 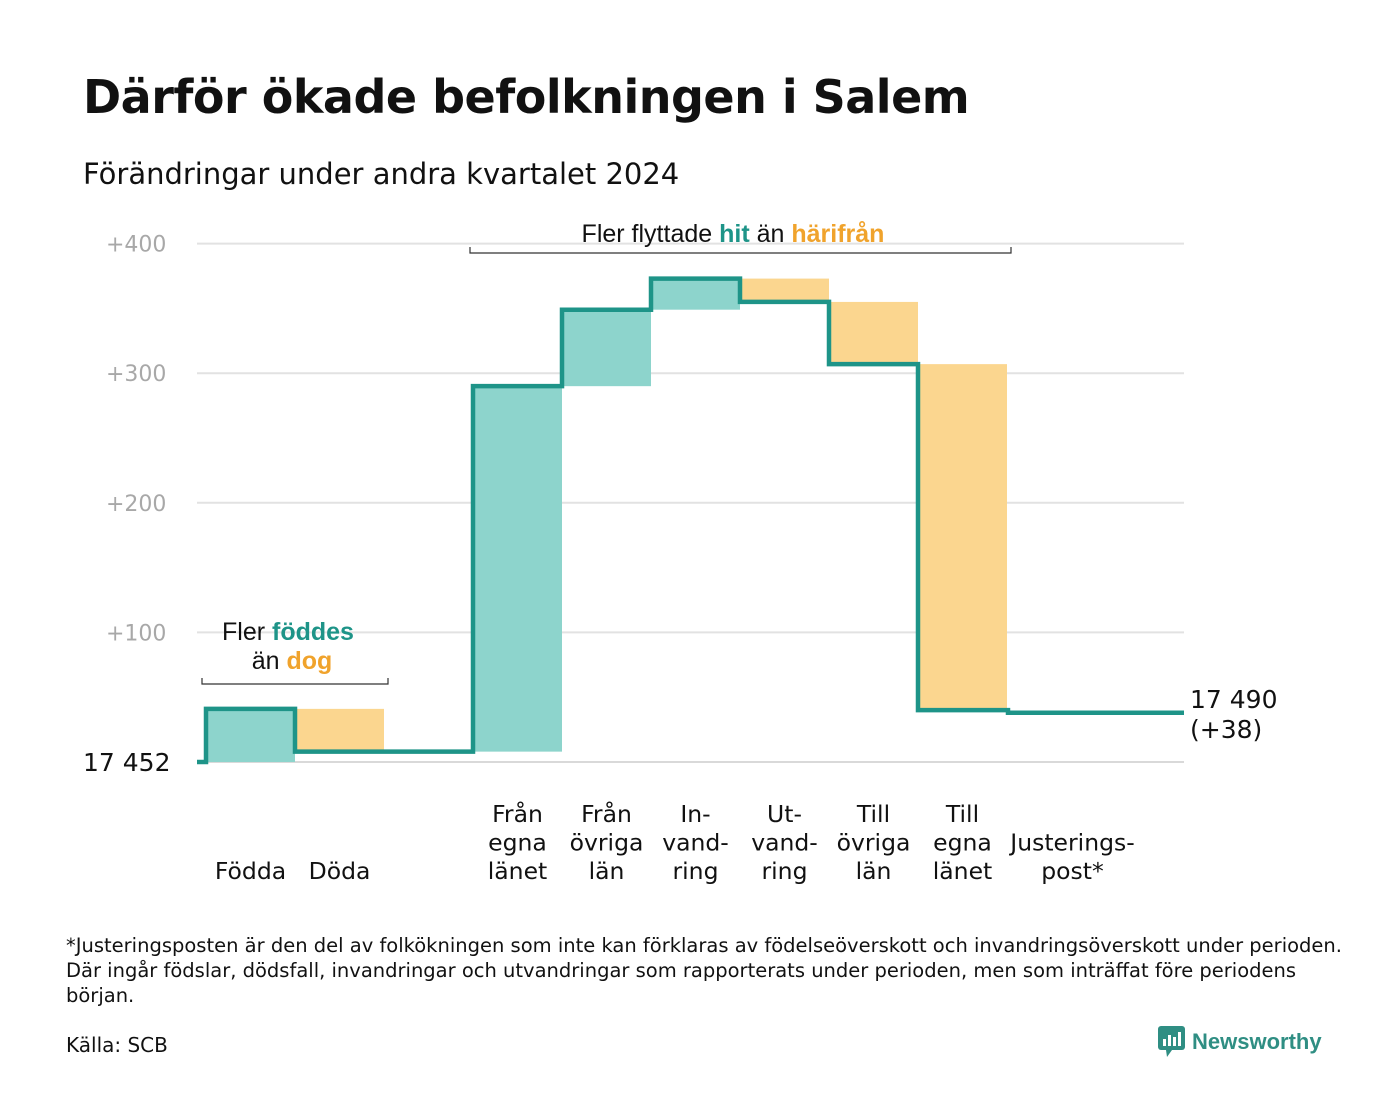 I want to click on category-label: Justerings-, so click(x=1071, y=843).